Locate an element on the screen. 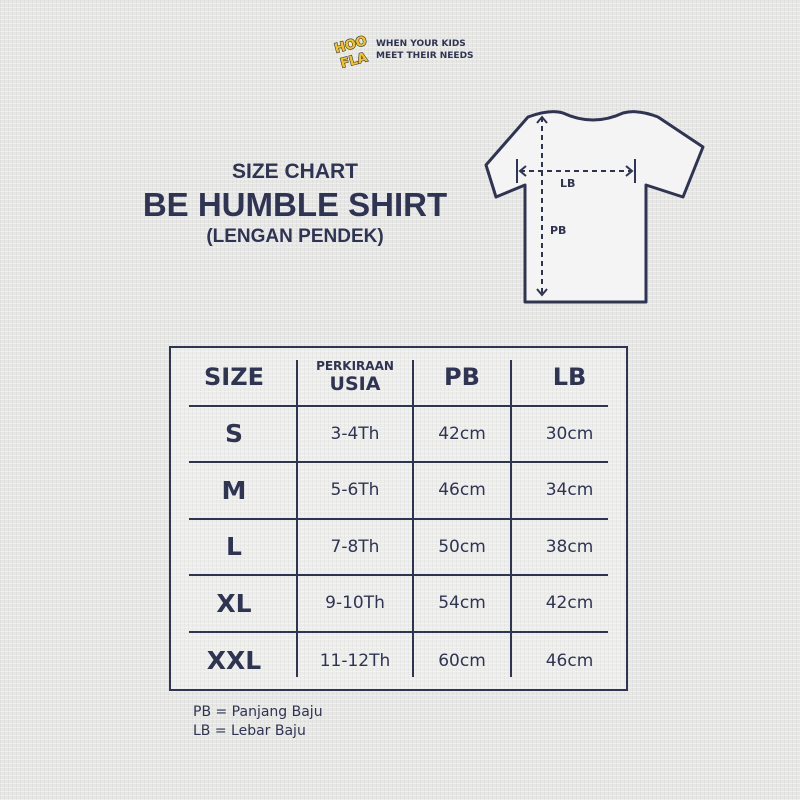 Image resolution: width=800 pixels, height=800 pixels. header-size: SIZE is located at coordinates (233, 377).